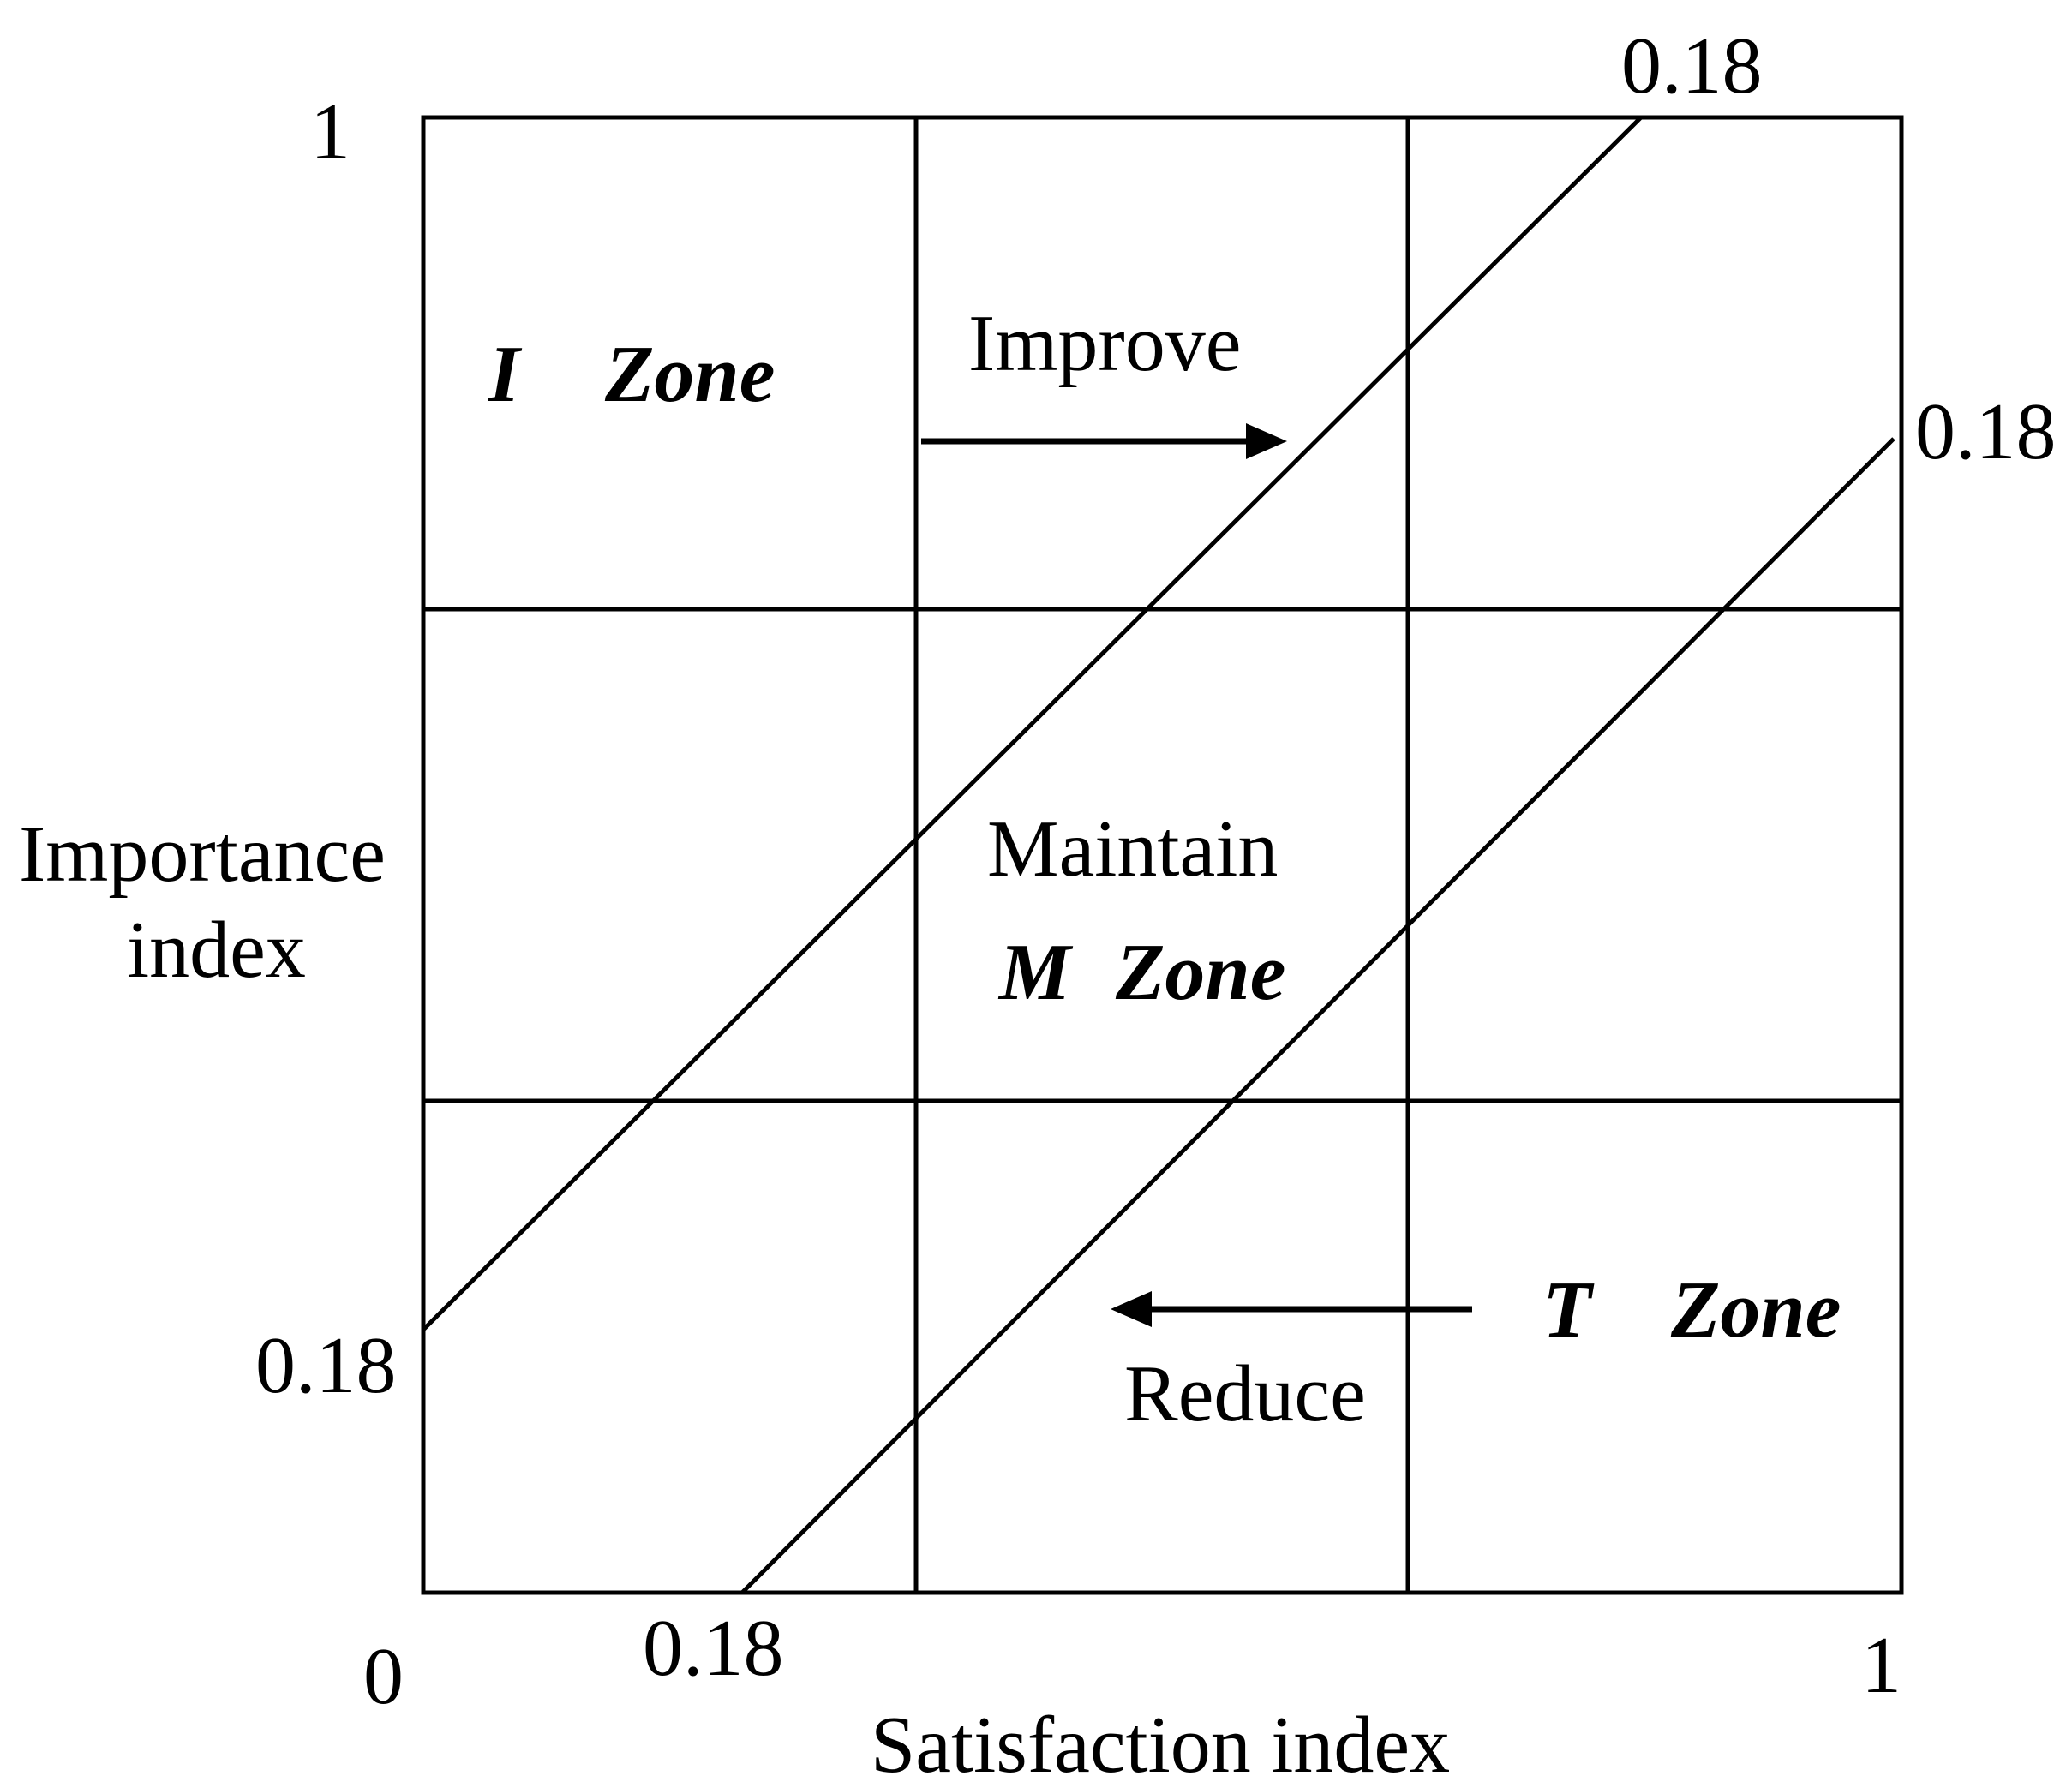 Image resolution: width=2072 pixels, height=1788 pixels. Describe the element at coordinates (326, 1365) in the screenshot. I see `threshold-label-left: 0.18` at that location.